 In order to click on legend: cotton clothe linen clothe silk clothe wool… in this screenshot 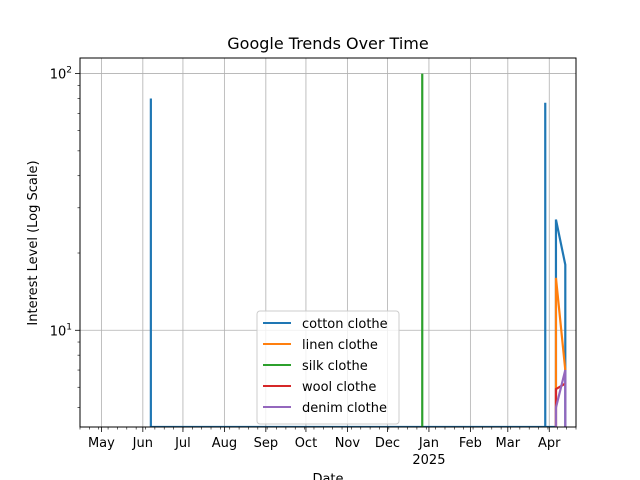, I will do `click(328, 367)`.